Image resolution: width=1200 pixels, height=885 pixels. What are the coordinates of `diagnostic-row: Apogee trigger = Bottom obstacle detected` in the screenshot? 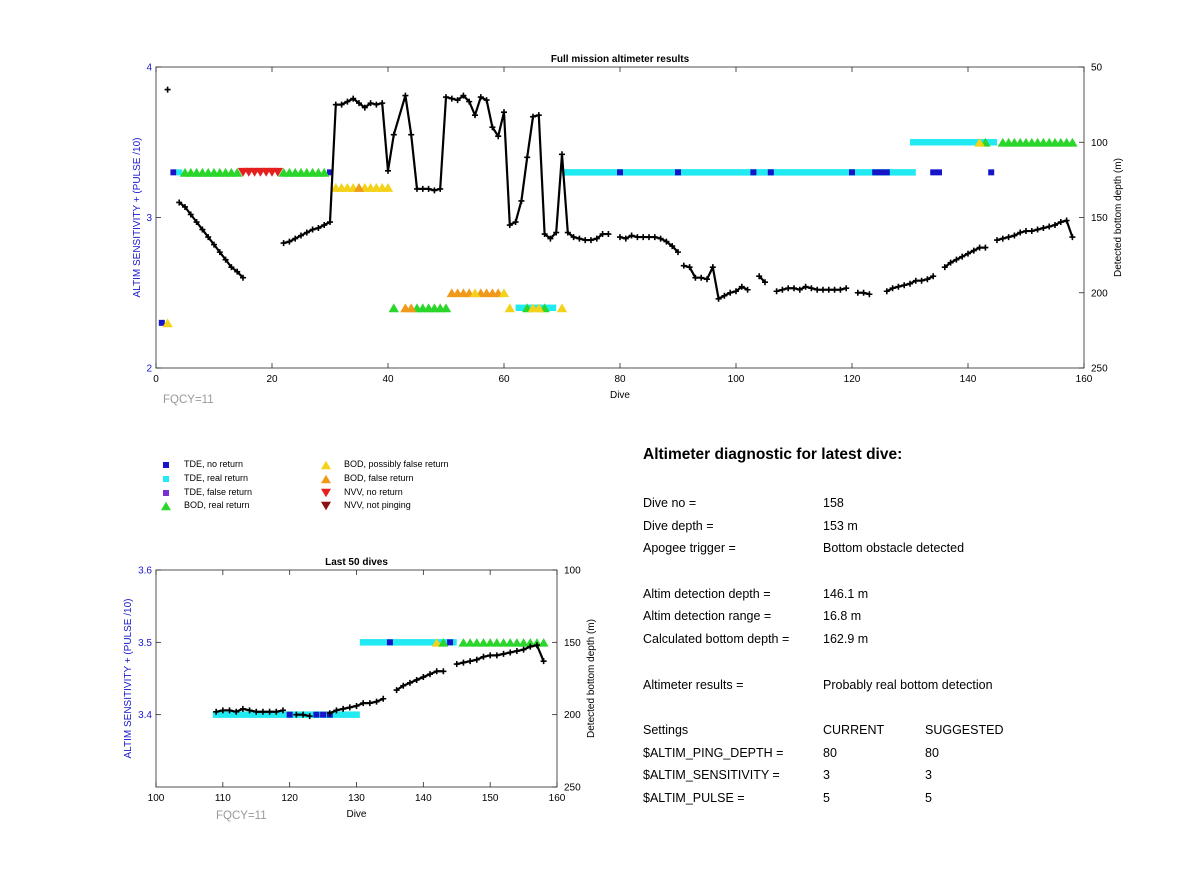 It's located at (903, 548).